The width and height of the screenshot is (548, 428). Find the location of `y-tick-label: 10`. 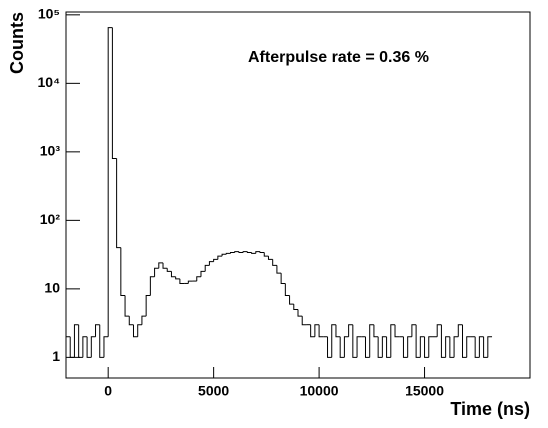

y-tick-label: 10 is located at coordinates (52, 288).